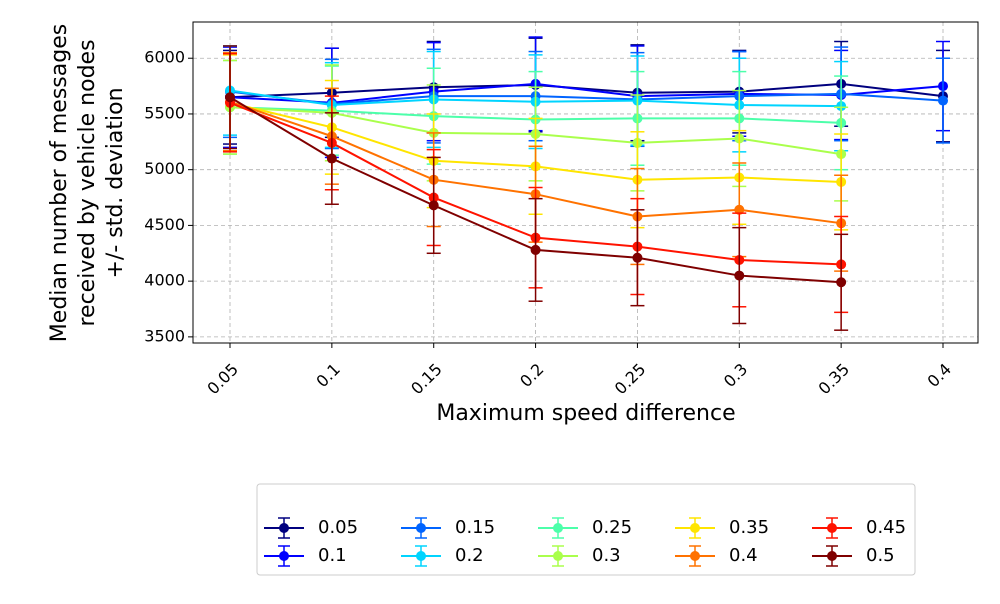  I want to click on legend-label: 0.2, so click(469, 555).